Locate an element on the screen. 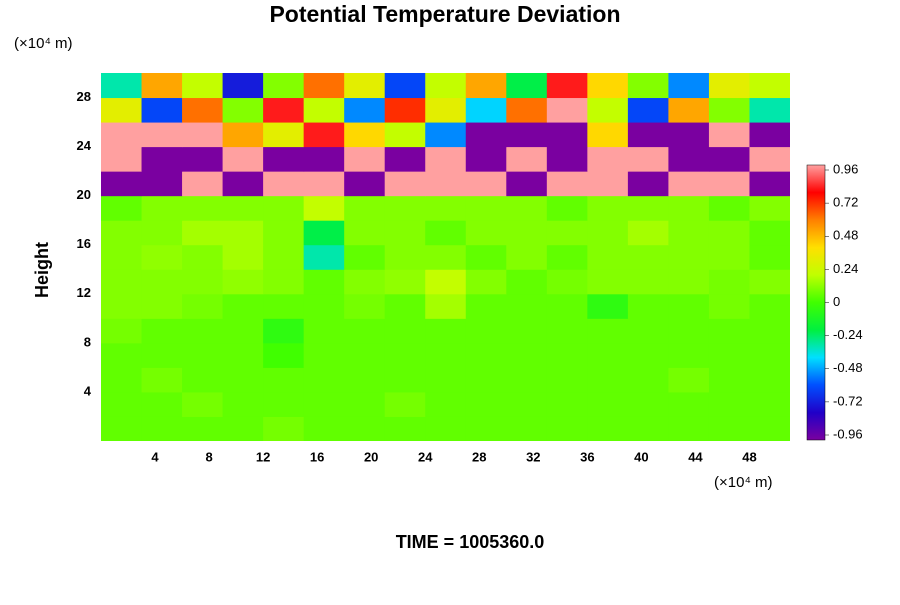  y-tick-label: 28 is located at coordinates (84, 96).